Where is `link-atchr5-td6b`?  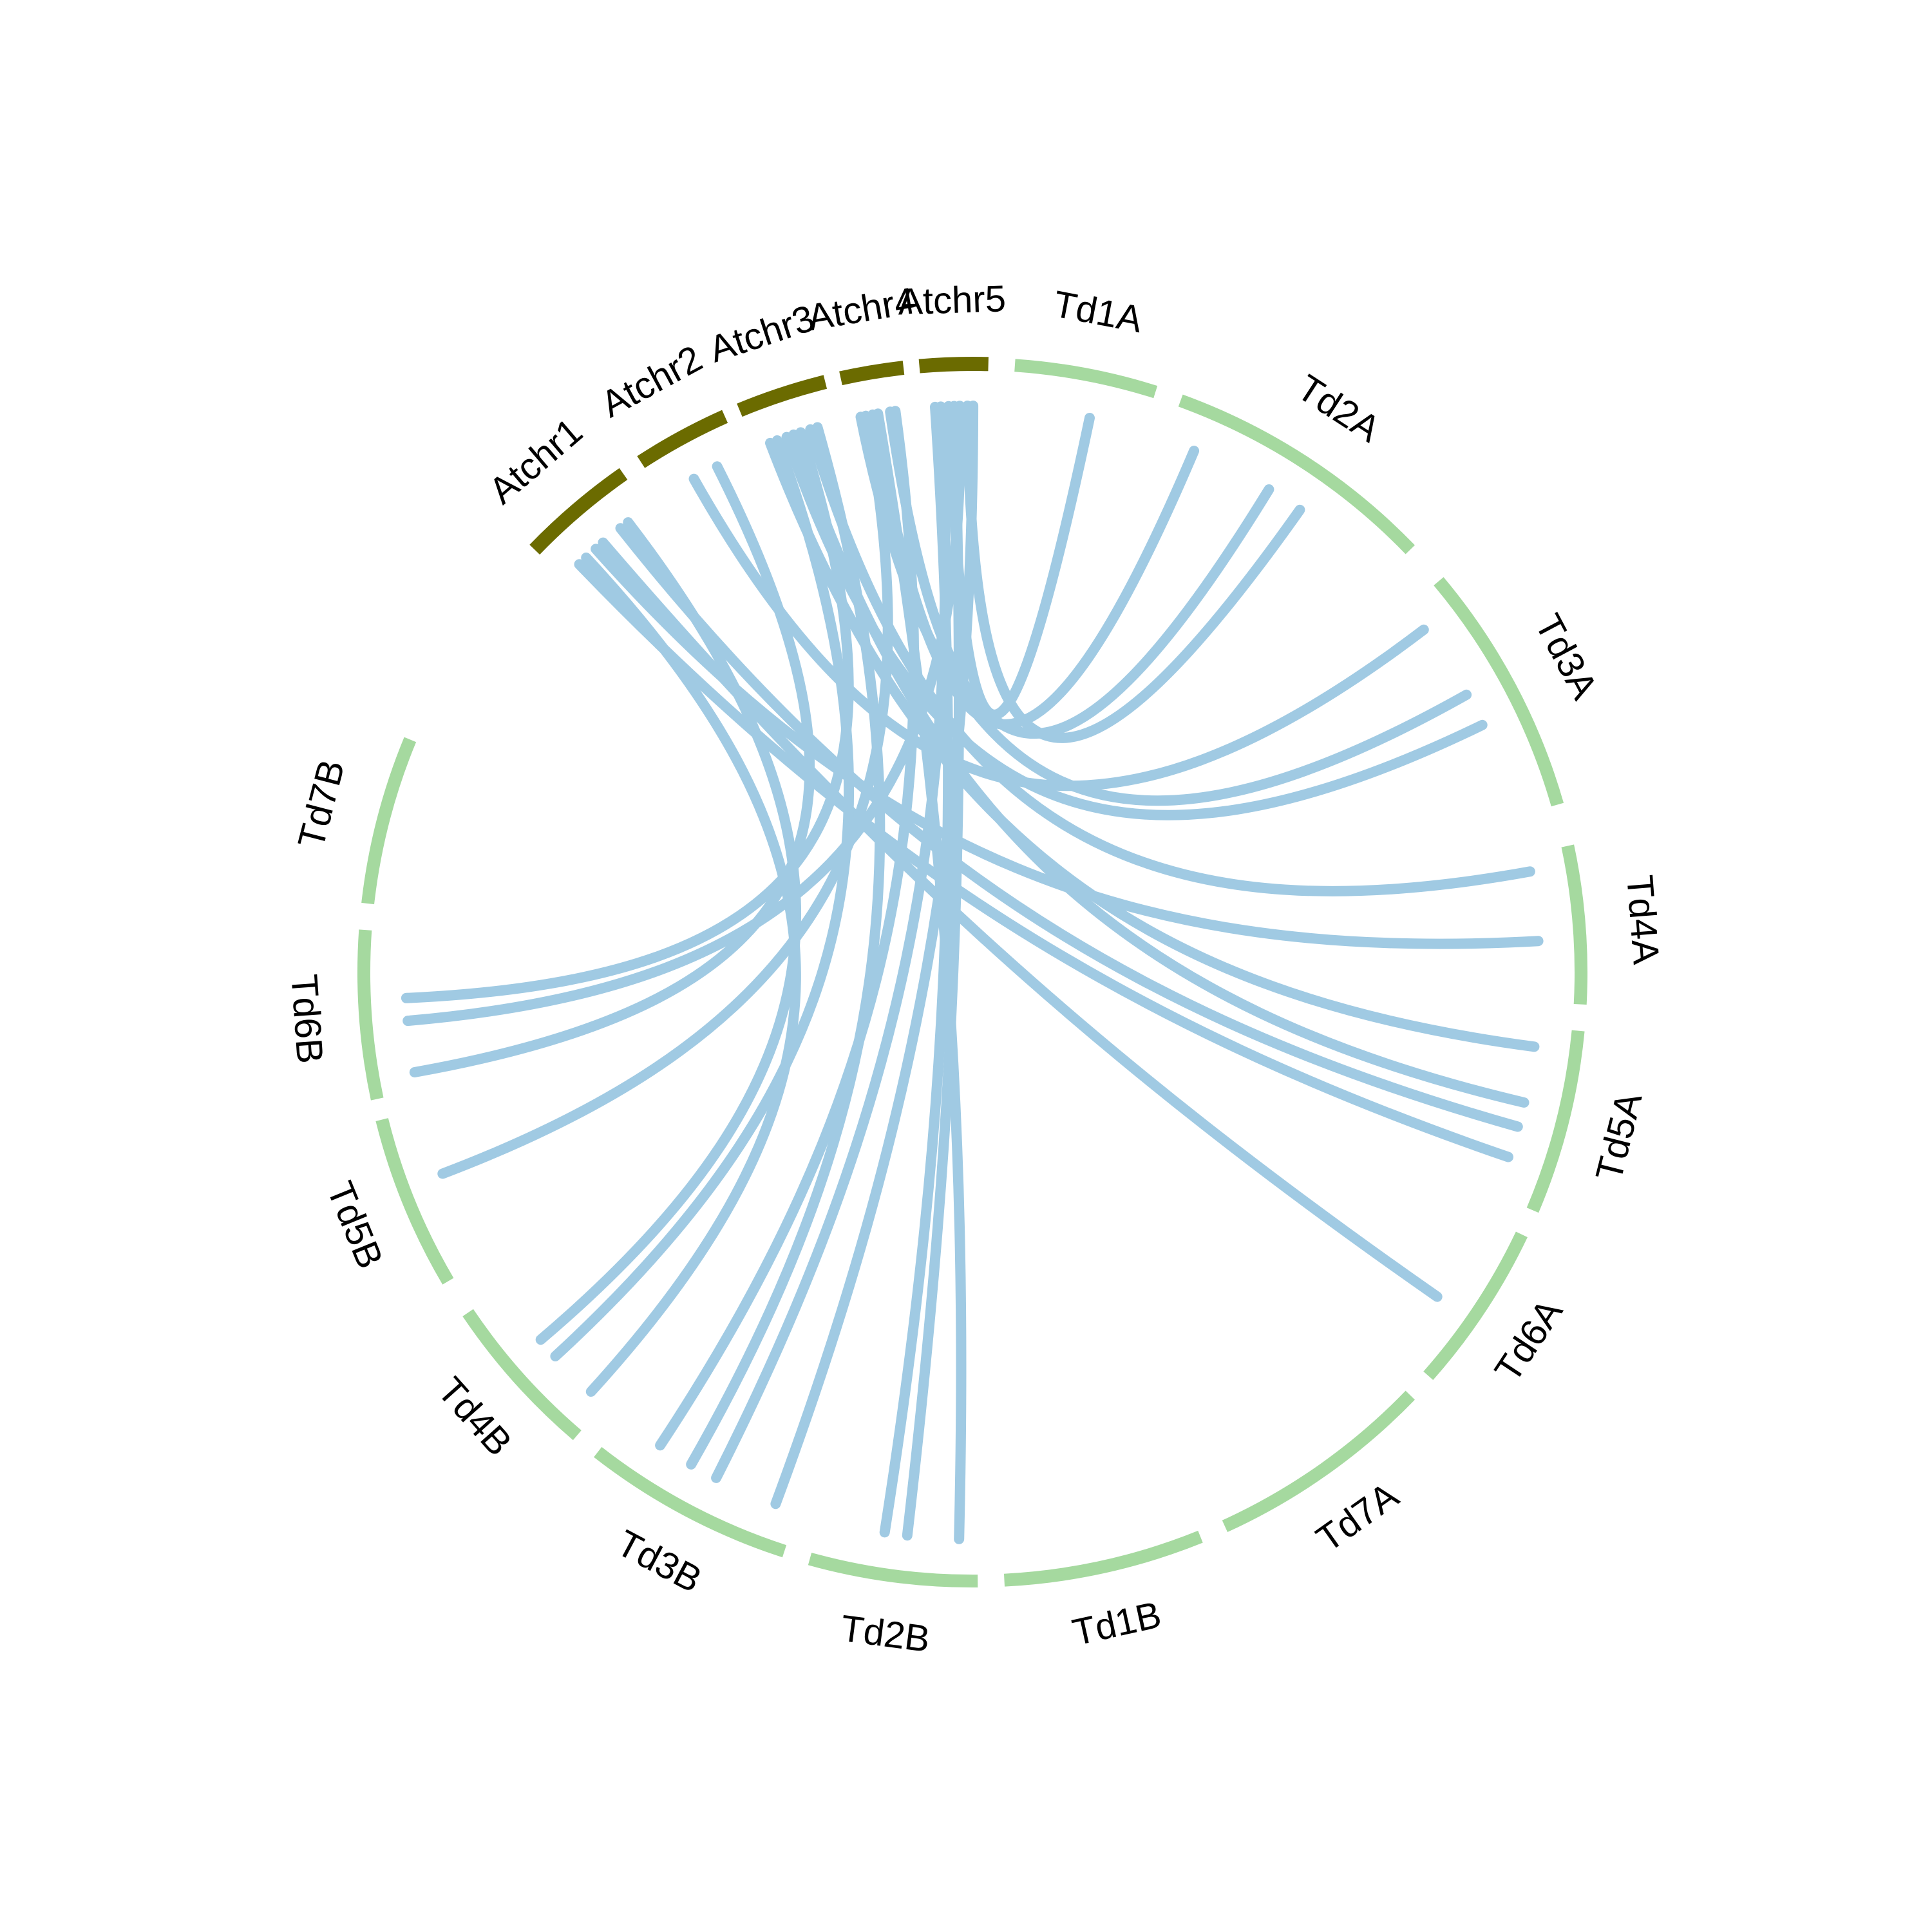
link-atchr5-td6b is located at coordinates (684, 714).